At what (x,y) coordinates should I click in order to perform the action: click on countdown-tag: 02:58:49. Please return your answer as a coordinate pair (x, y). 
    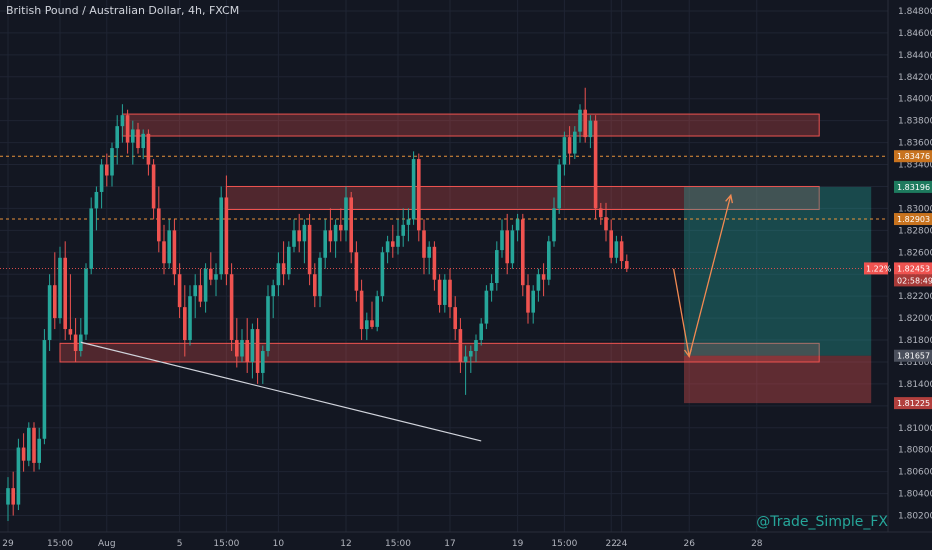
    Looking at the image, I should click on (914, 280).